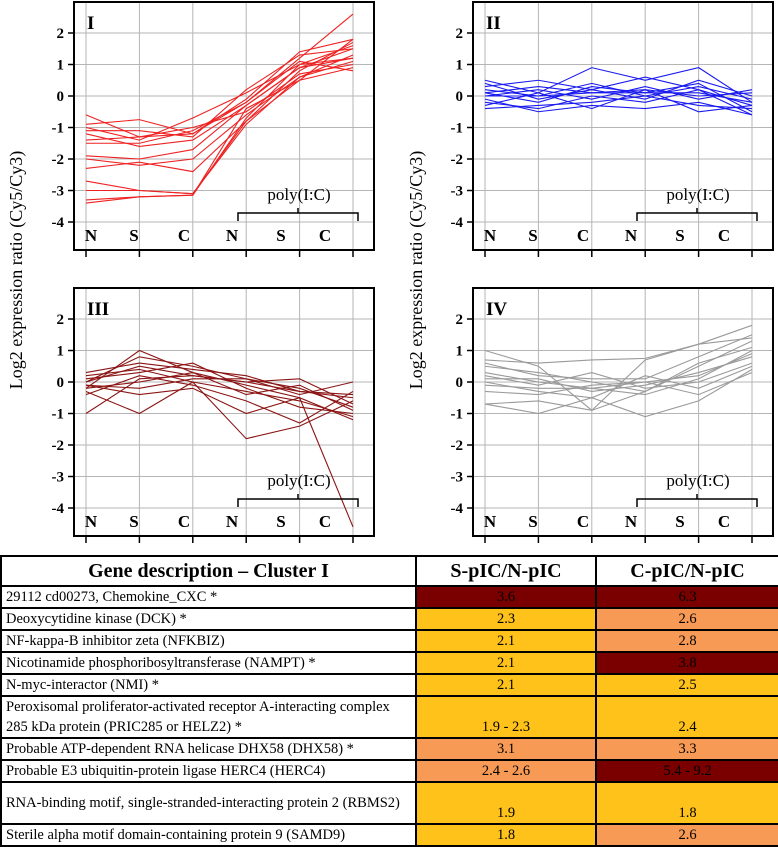 This screenshot has width=778, height=847. I want to click on table-row: N-myc-interactor (NMI) * 2.1 2.5, so click(389, 685).